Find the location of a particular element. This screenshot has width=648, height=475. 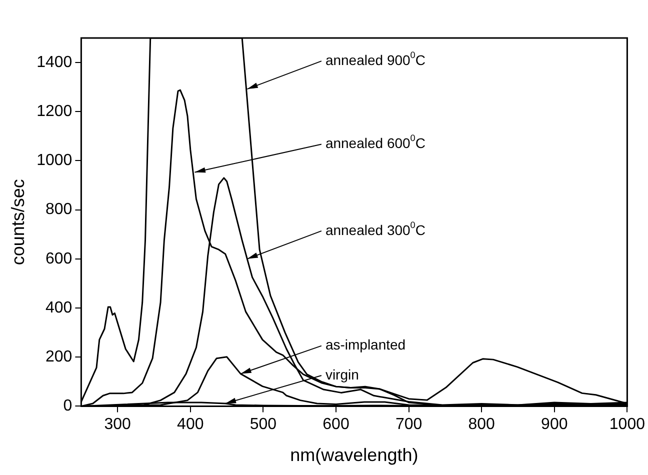

y-tick-label: 800 is located at coordinates (58, 209).